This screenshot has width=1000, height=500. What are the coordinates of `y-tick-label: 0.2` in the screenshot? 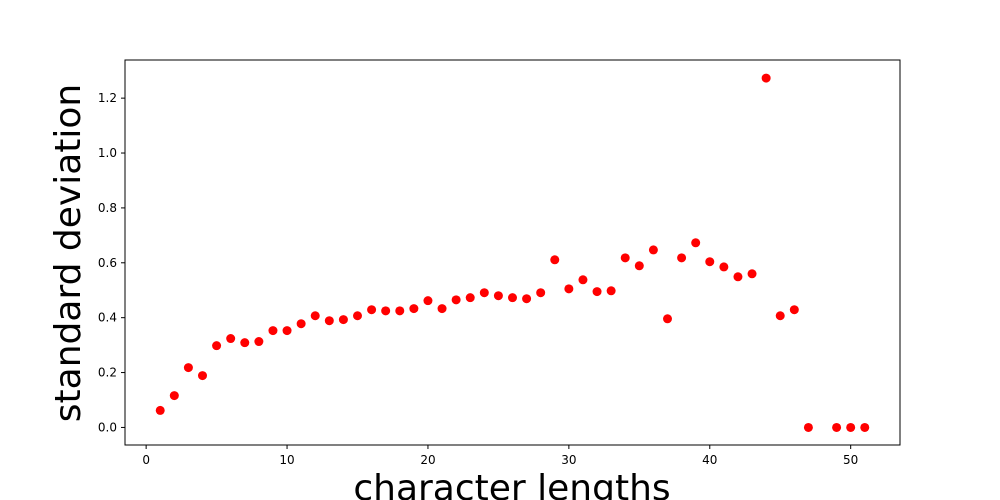 It's located at (107, 373).